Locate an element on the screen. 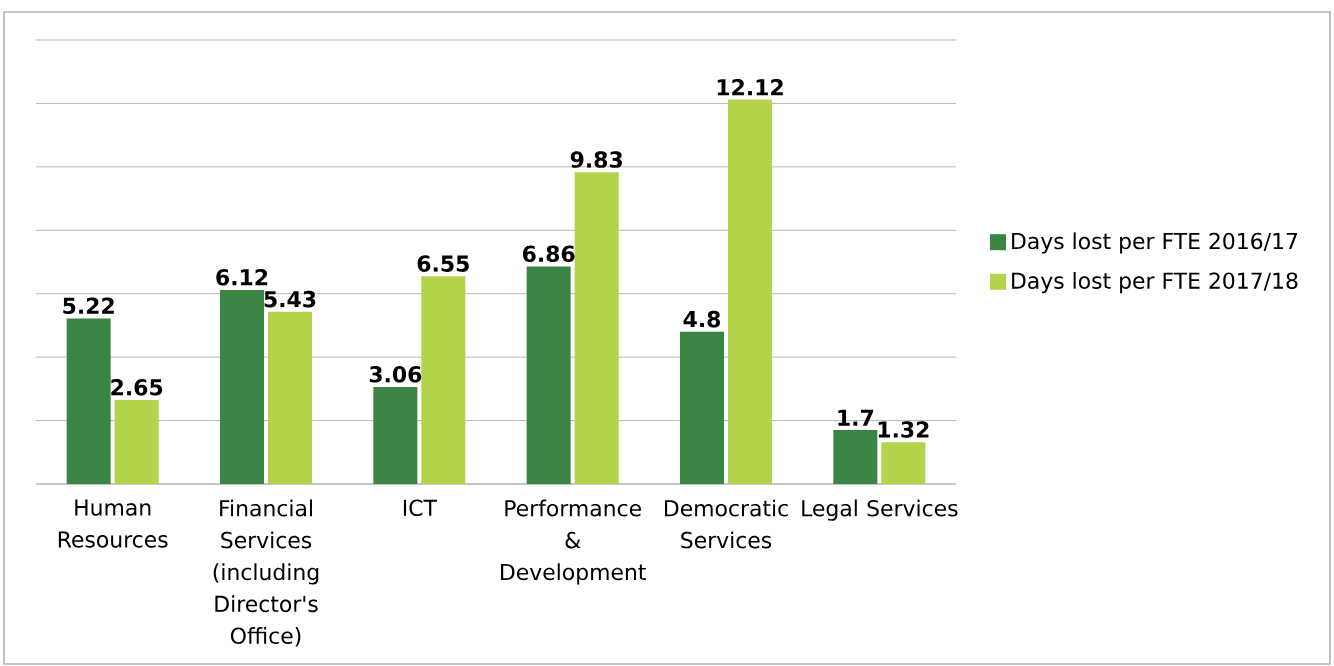  x-tick-label: ICT is located at coordinates (420, 508).